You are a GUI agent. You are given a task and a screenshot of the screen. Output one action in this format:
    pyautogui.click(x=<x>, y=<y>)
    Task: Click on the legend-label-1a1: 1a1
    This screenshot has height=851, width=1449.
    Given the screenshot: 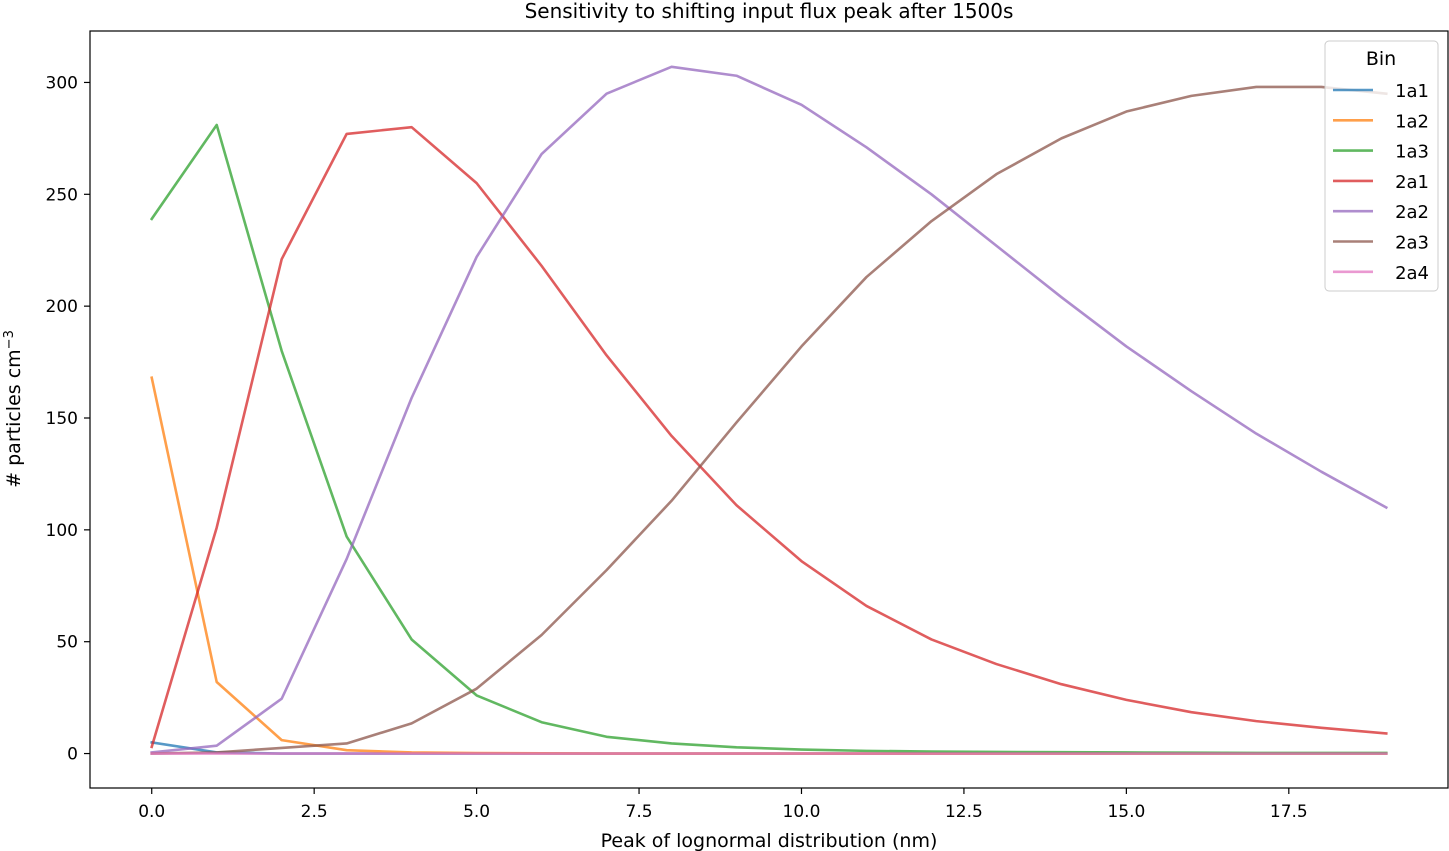 What is the action you would take?
    pyautogui.click(x=1412, y=91)
    